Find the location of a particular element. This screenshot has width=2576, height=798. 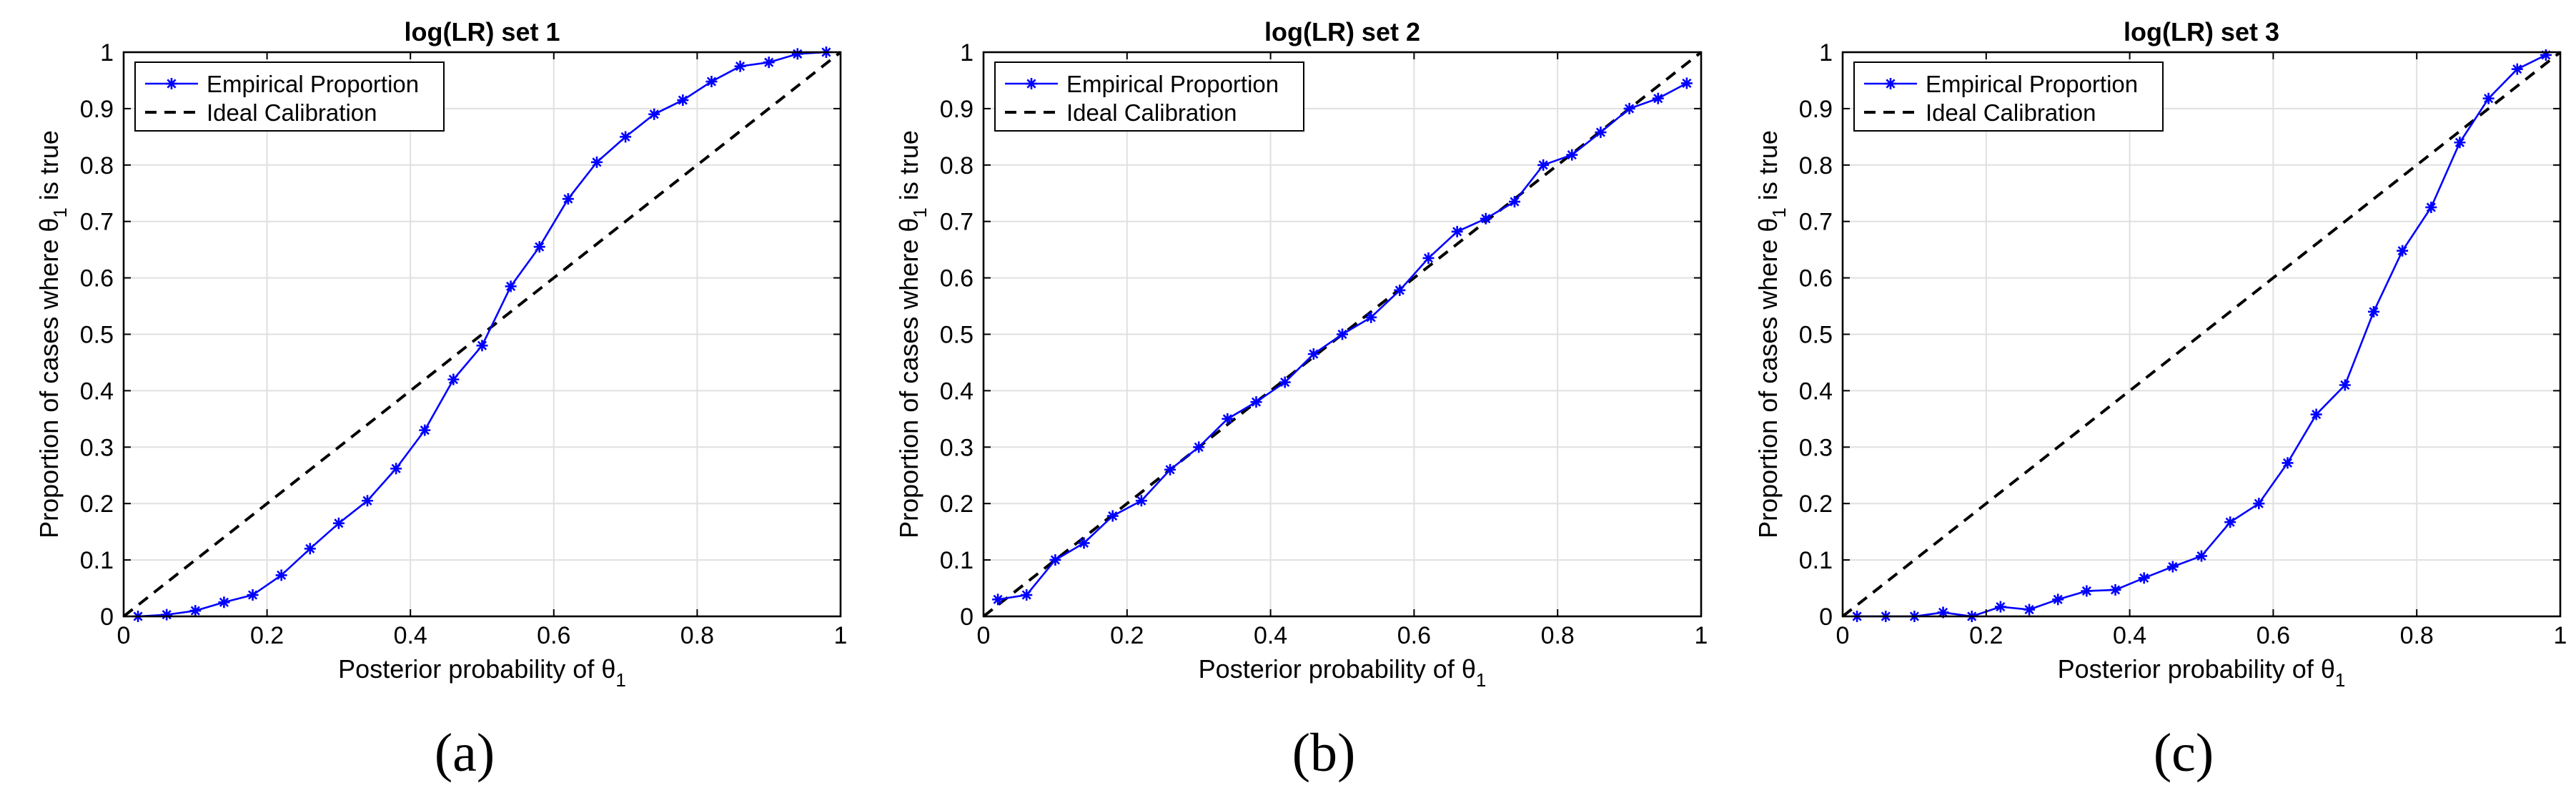

caption-a-text: (a) is located at coordinates (464, 753).